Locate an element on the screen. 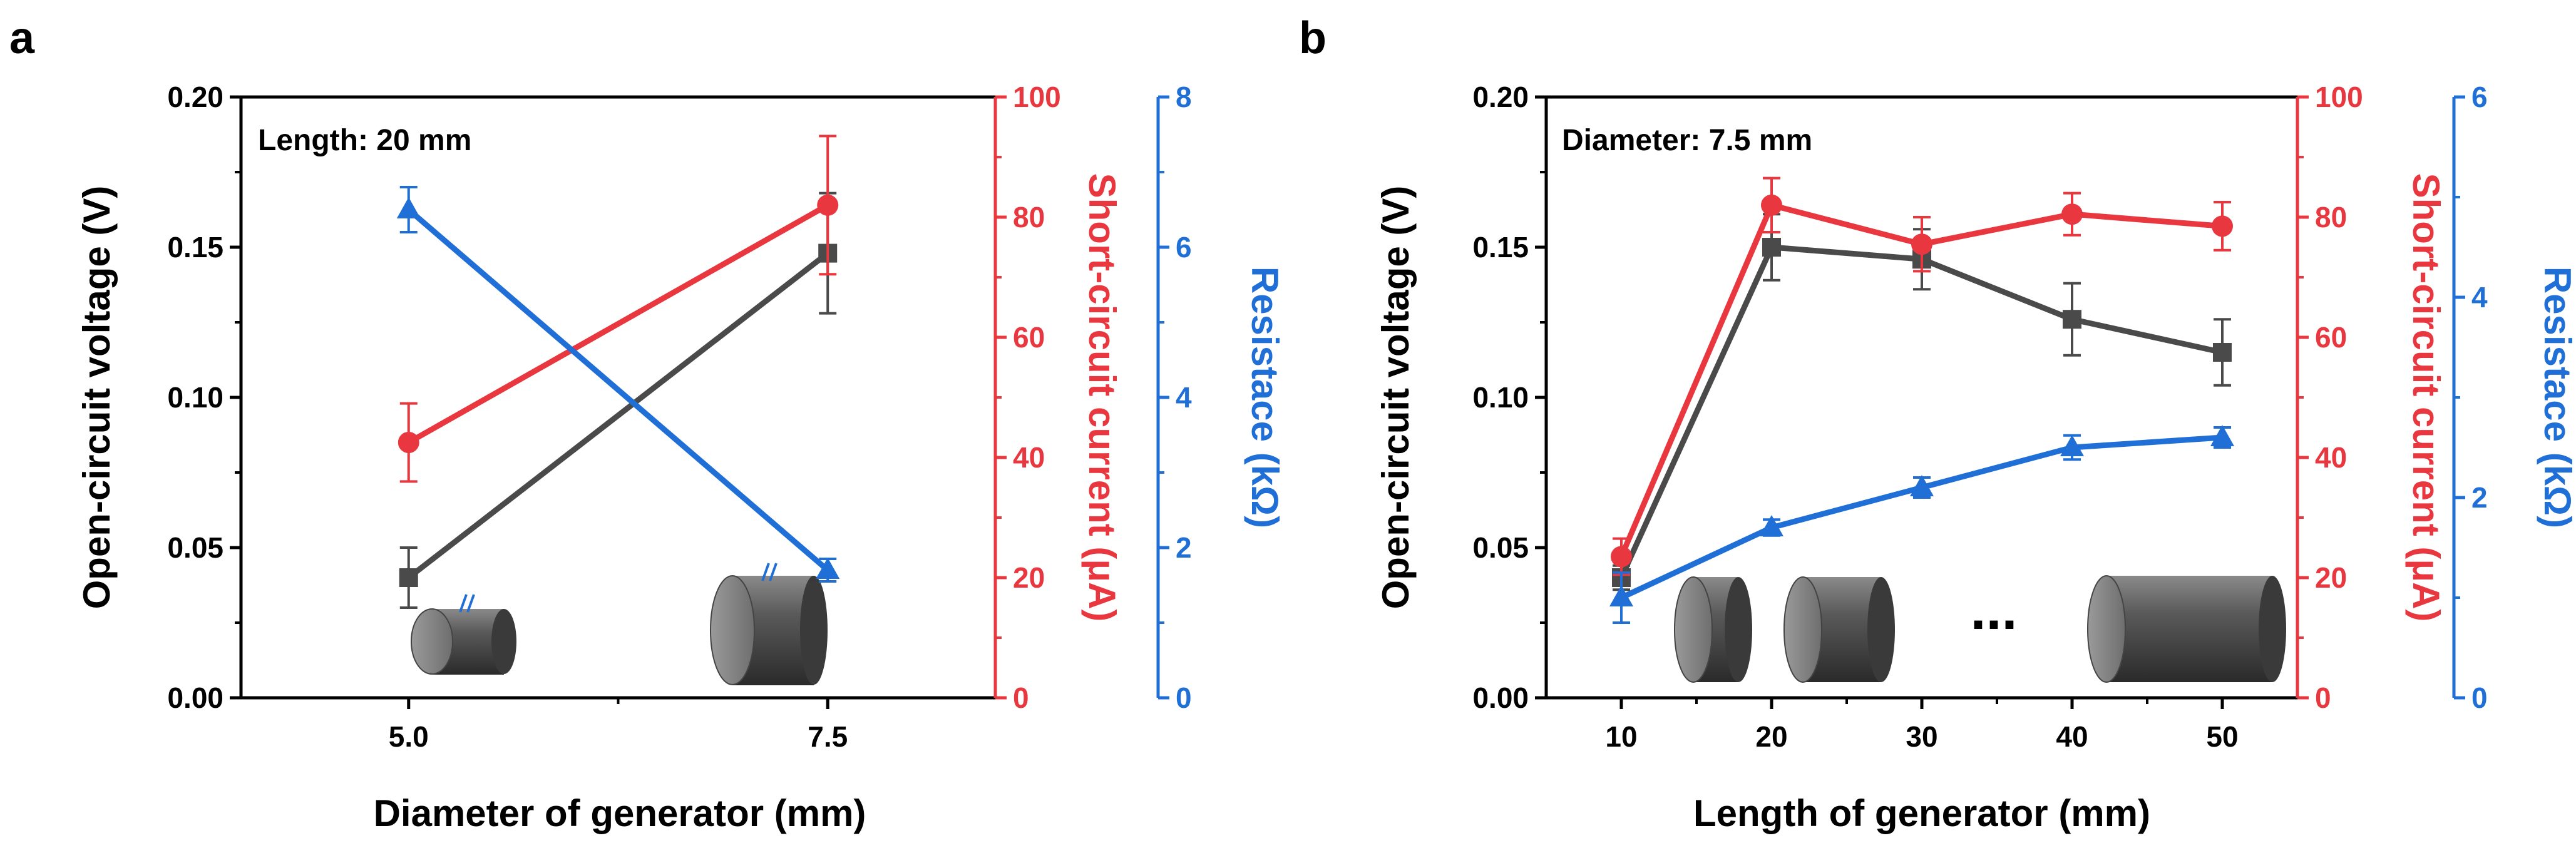  panel-a-voltage-axis-label: Open-circuit voltage (V) is located at coordinates (97, 398).